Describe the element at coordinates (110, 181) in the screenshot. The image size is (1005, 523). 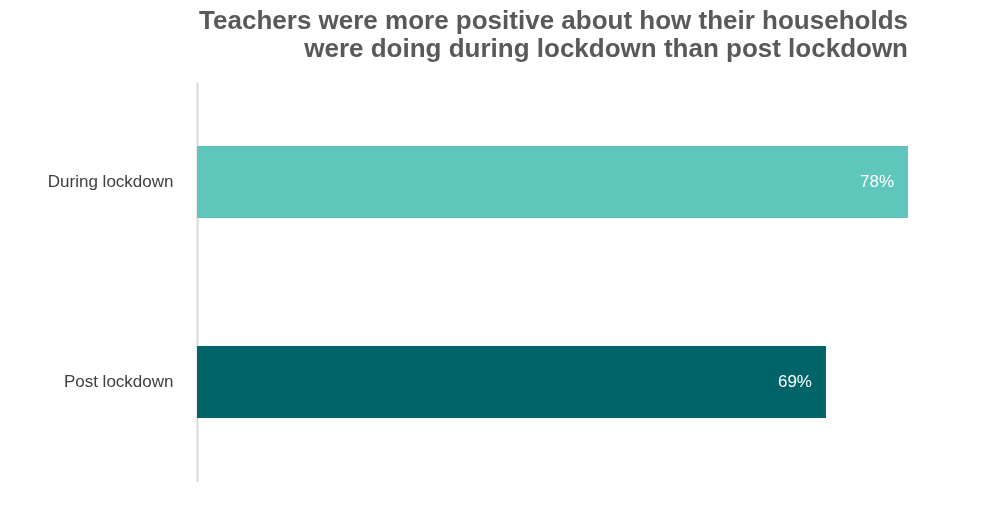
I see `y-tick-label: During lockdown` at that location.